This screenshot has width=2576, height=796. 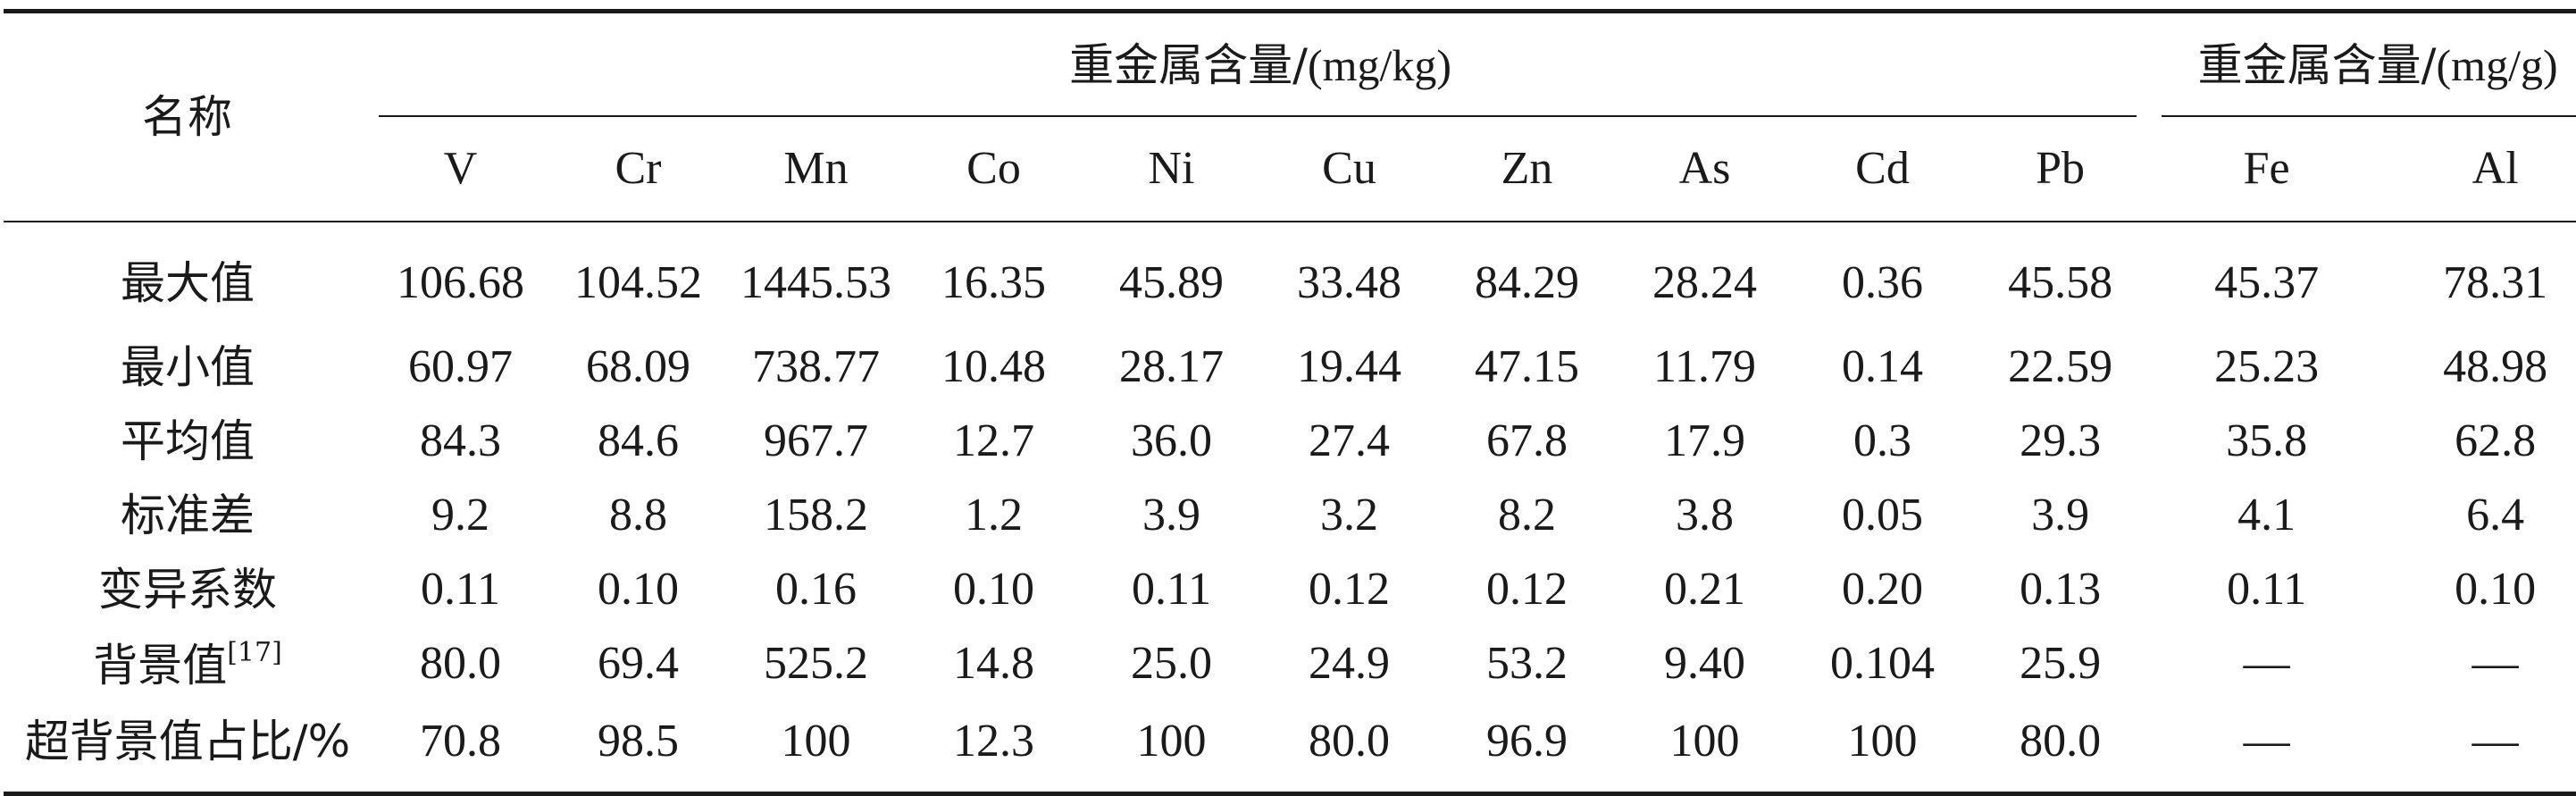 I want to click on cell-mean-as: 17.9, so click(x=1705, y=441).